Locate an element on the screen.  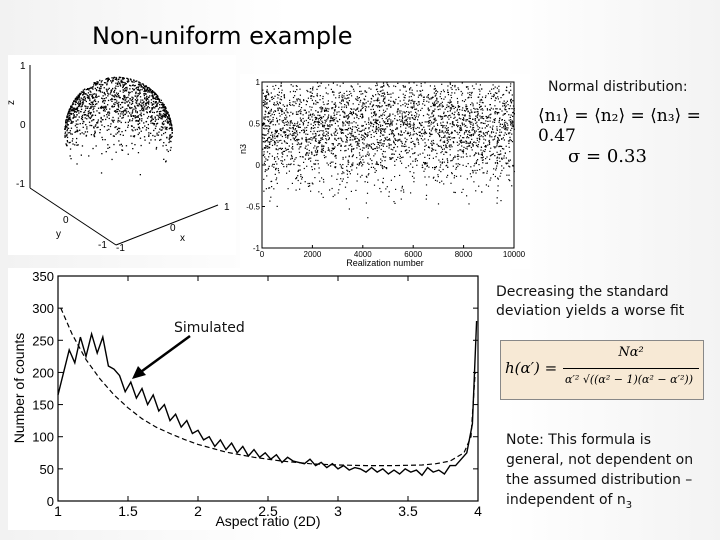
scatter-y-tick-label: -0.5 is located at coordinates (253, 207).